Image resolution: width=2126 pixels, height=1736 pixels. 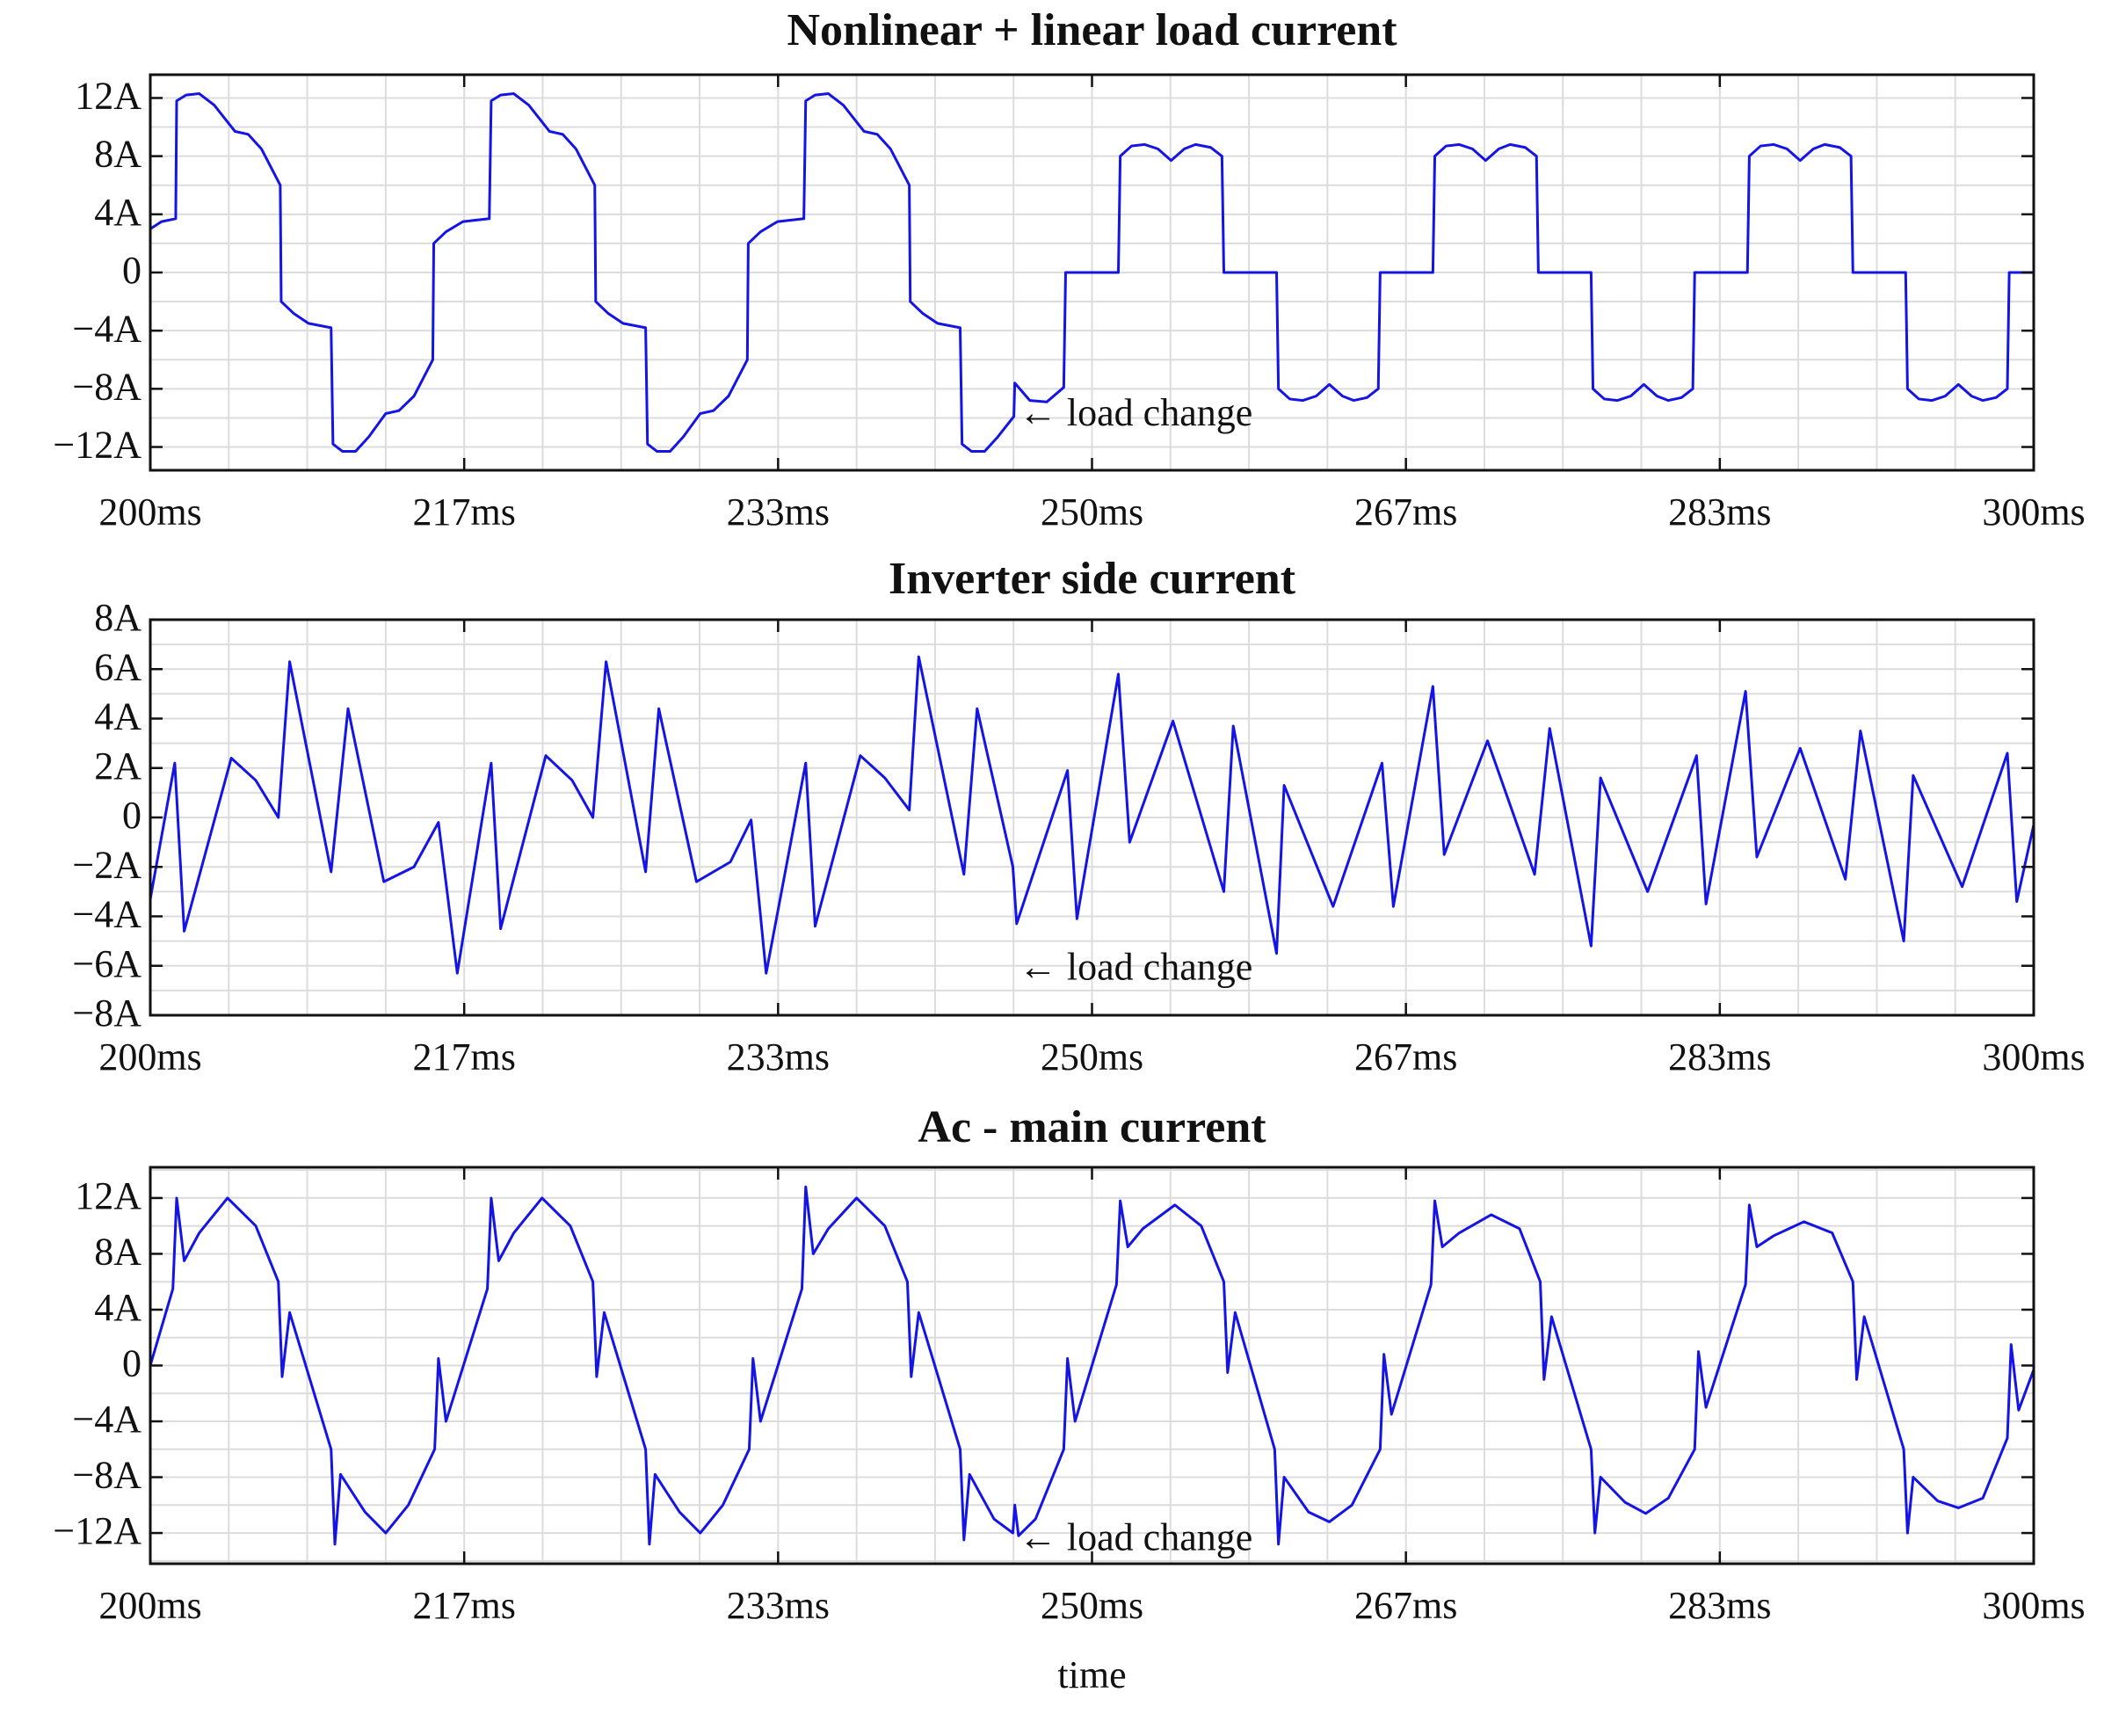 What do you see at coordinates (1091, 1674) in the screenshot?
I see `x-axis-label: time` at bounding box center [1091, 1674].